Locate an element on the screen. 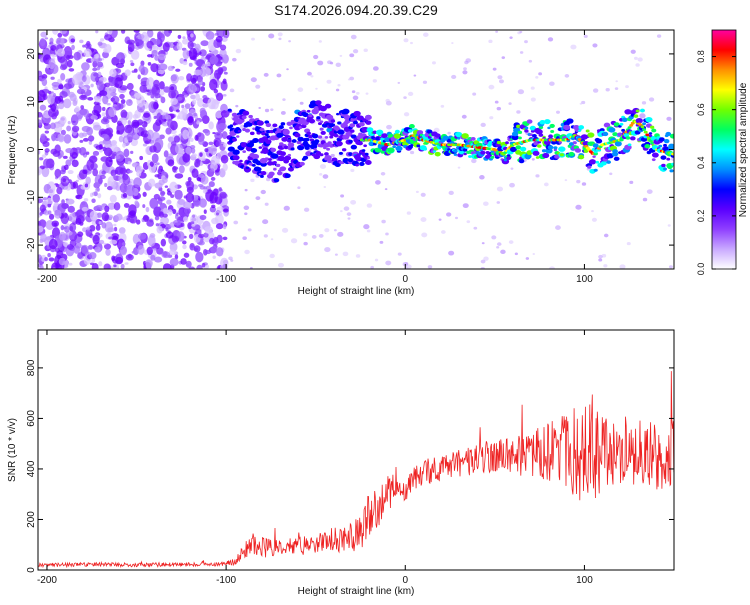 This screenshot has width=750, height=605. colorbar-tick-label: 0.4 is located at coordinates (701, 163).